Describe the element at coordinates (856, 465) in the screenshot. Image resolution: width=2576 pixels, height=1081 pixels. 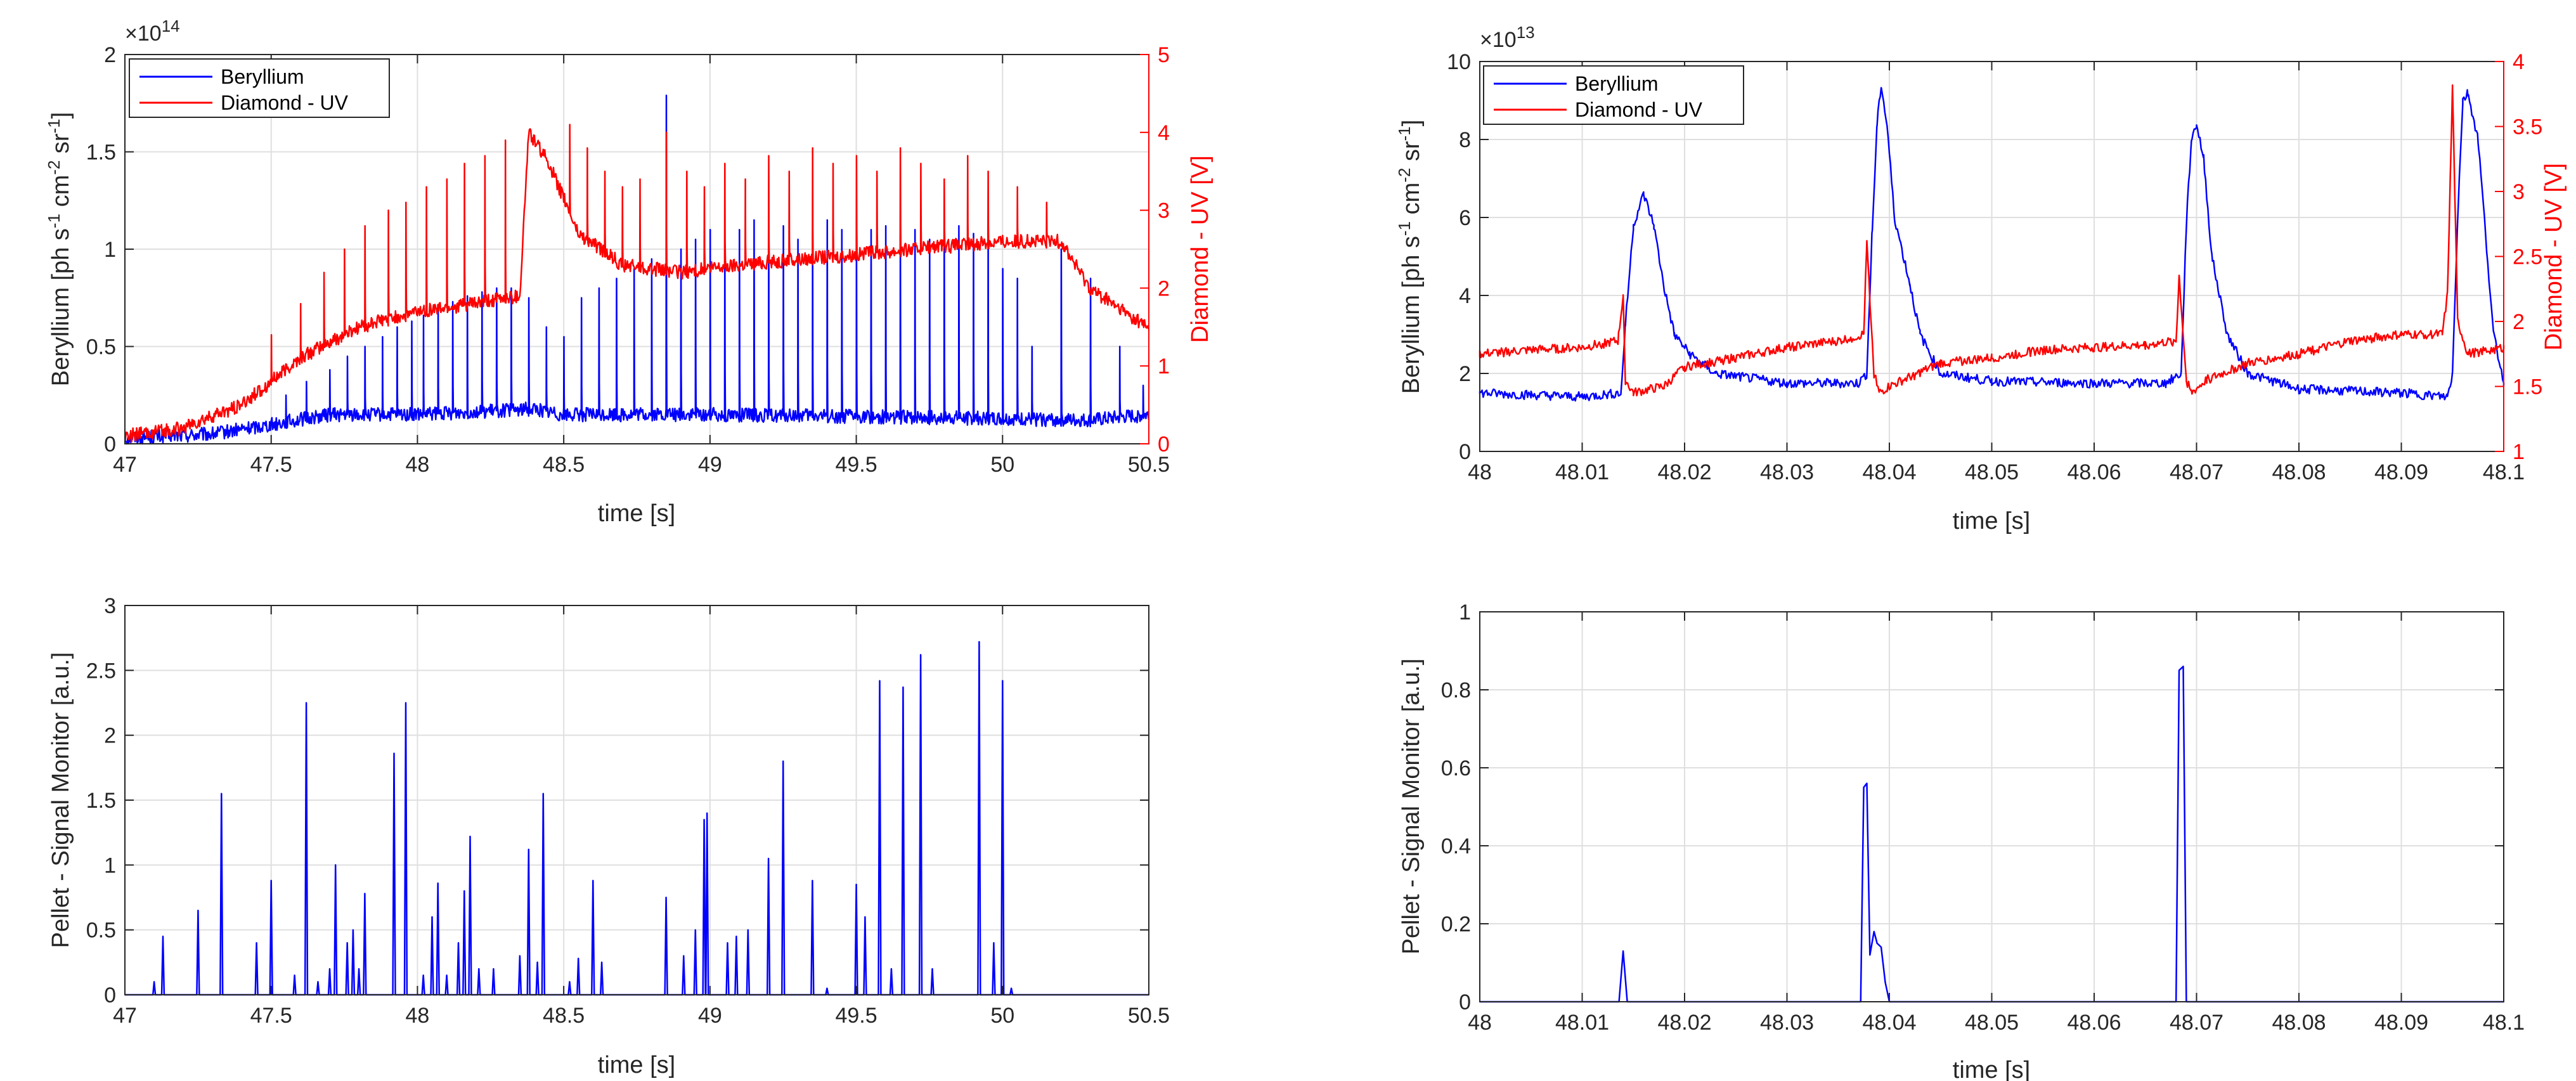
I see `x-tick-label: 49.5` at that location.